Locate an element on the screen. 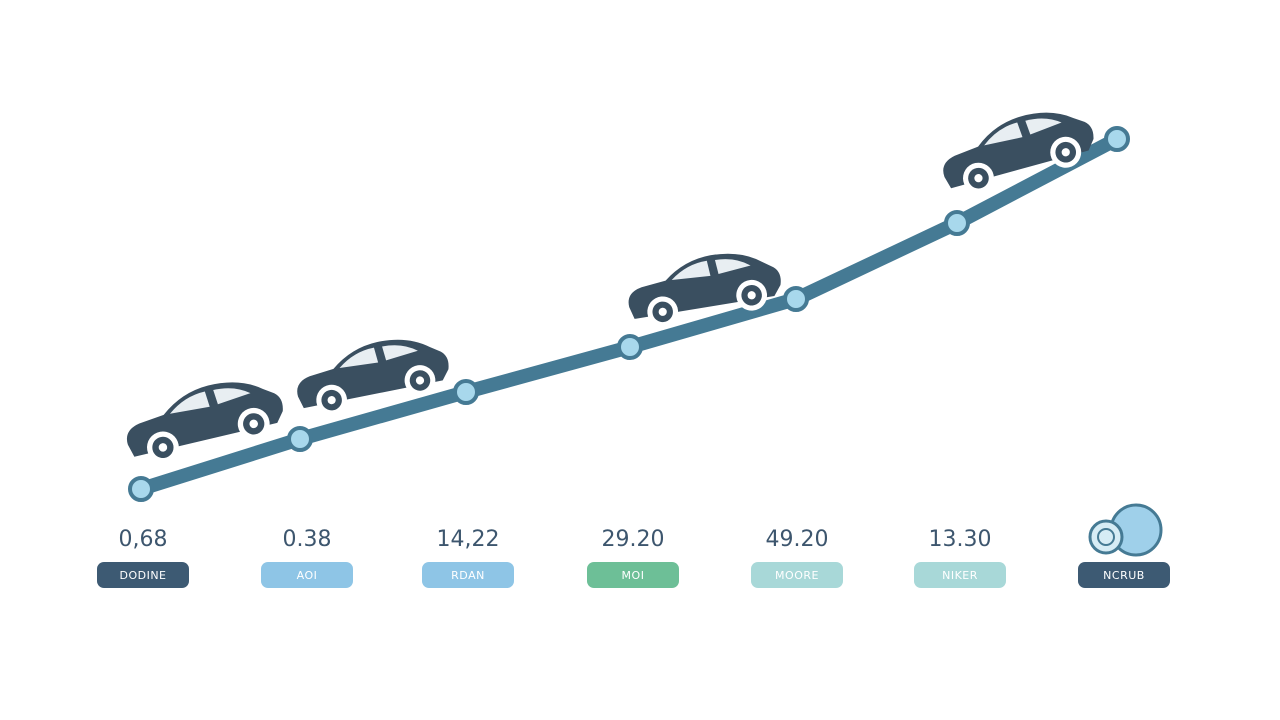  tag-label: NCRUB is located at coordinates (1124, 575).